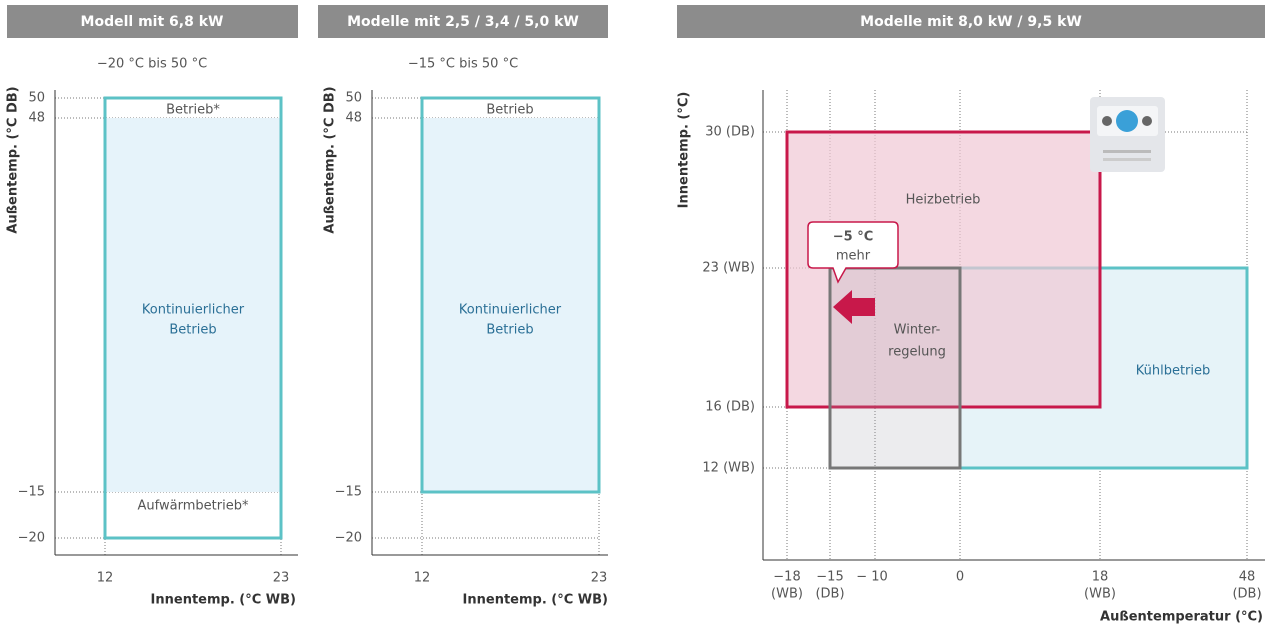  Describe the element at coordinates (152, 64) in the screenshot. I see `subtitle: −20 °C bis 50 °C` at that location.